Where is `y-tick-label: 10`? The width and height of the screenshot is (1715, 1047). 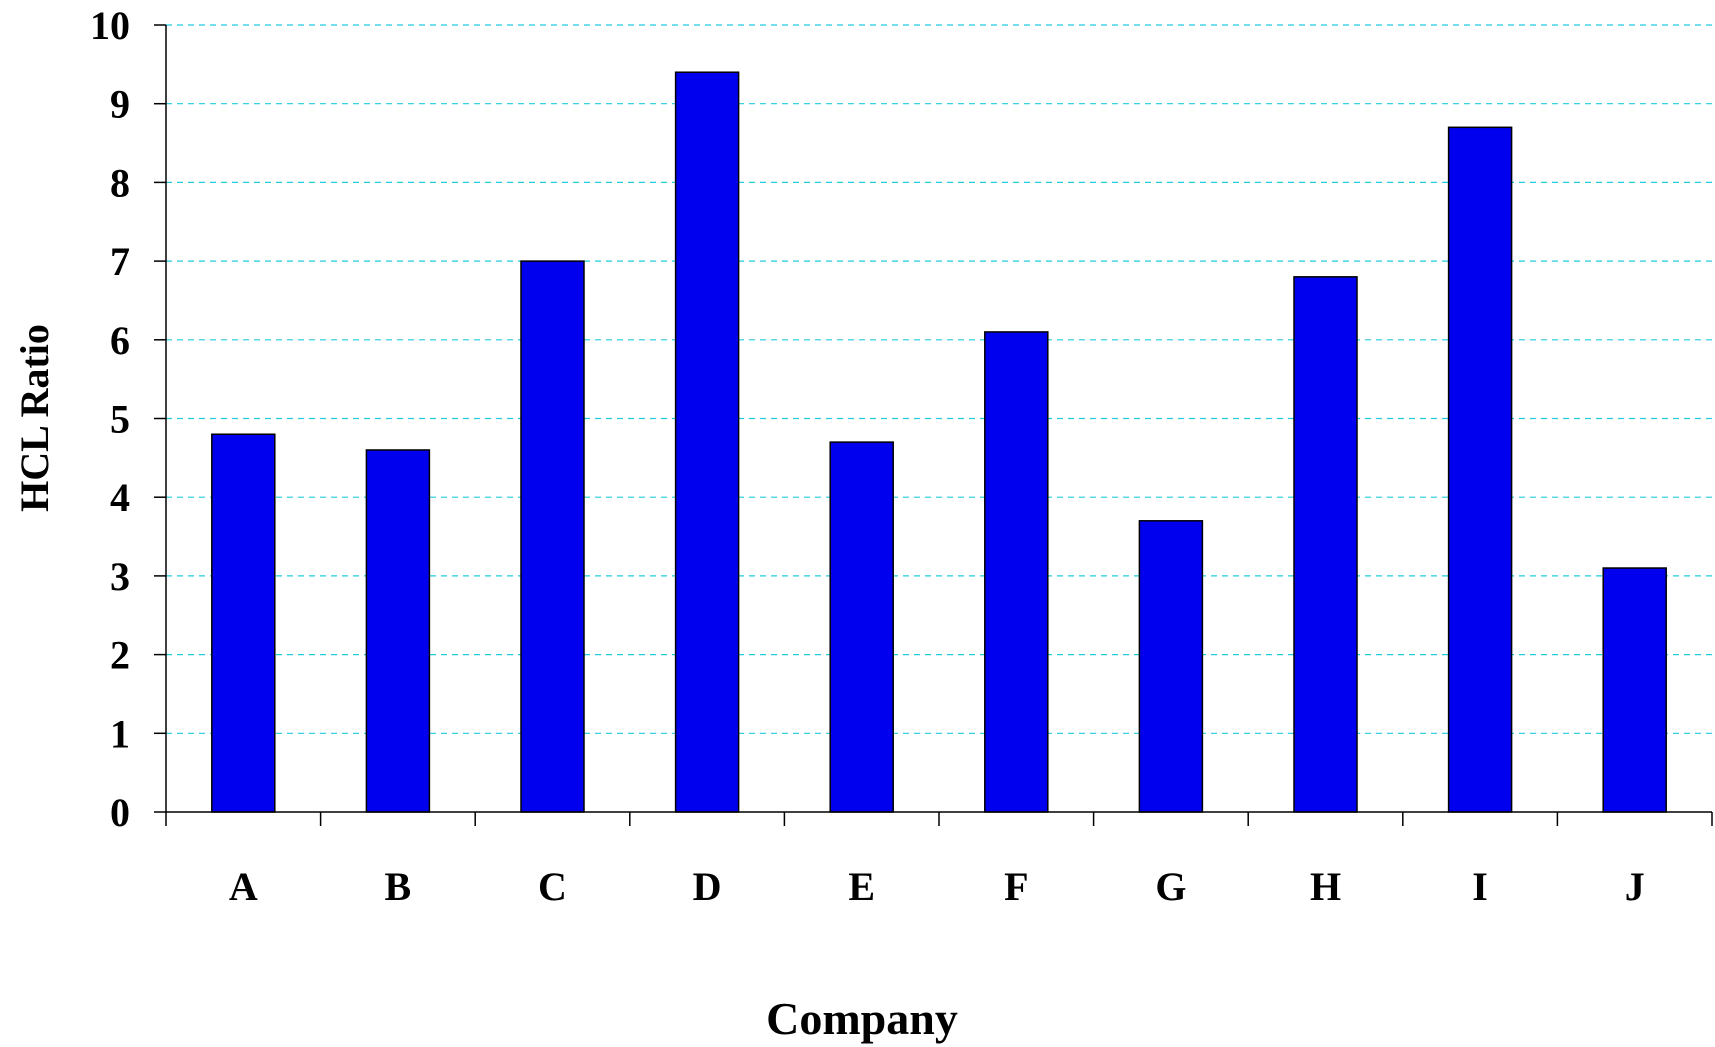
y-tick-label: 10 is located at coordinates (110, 25).